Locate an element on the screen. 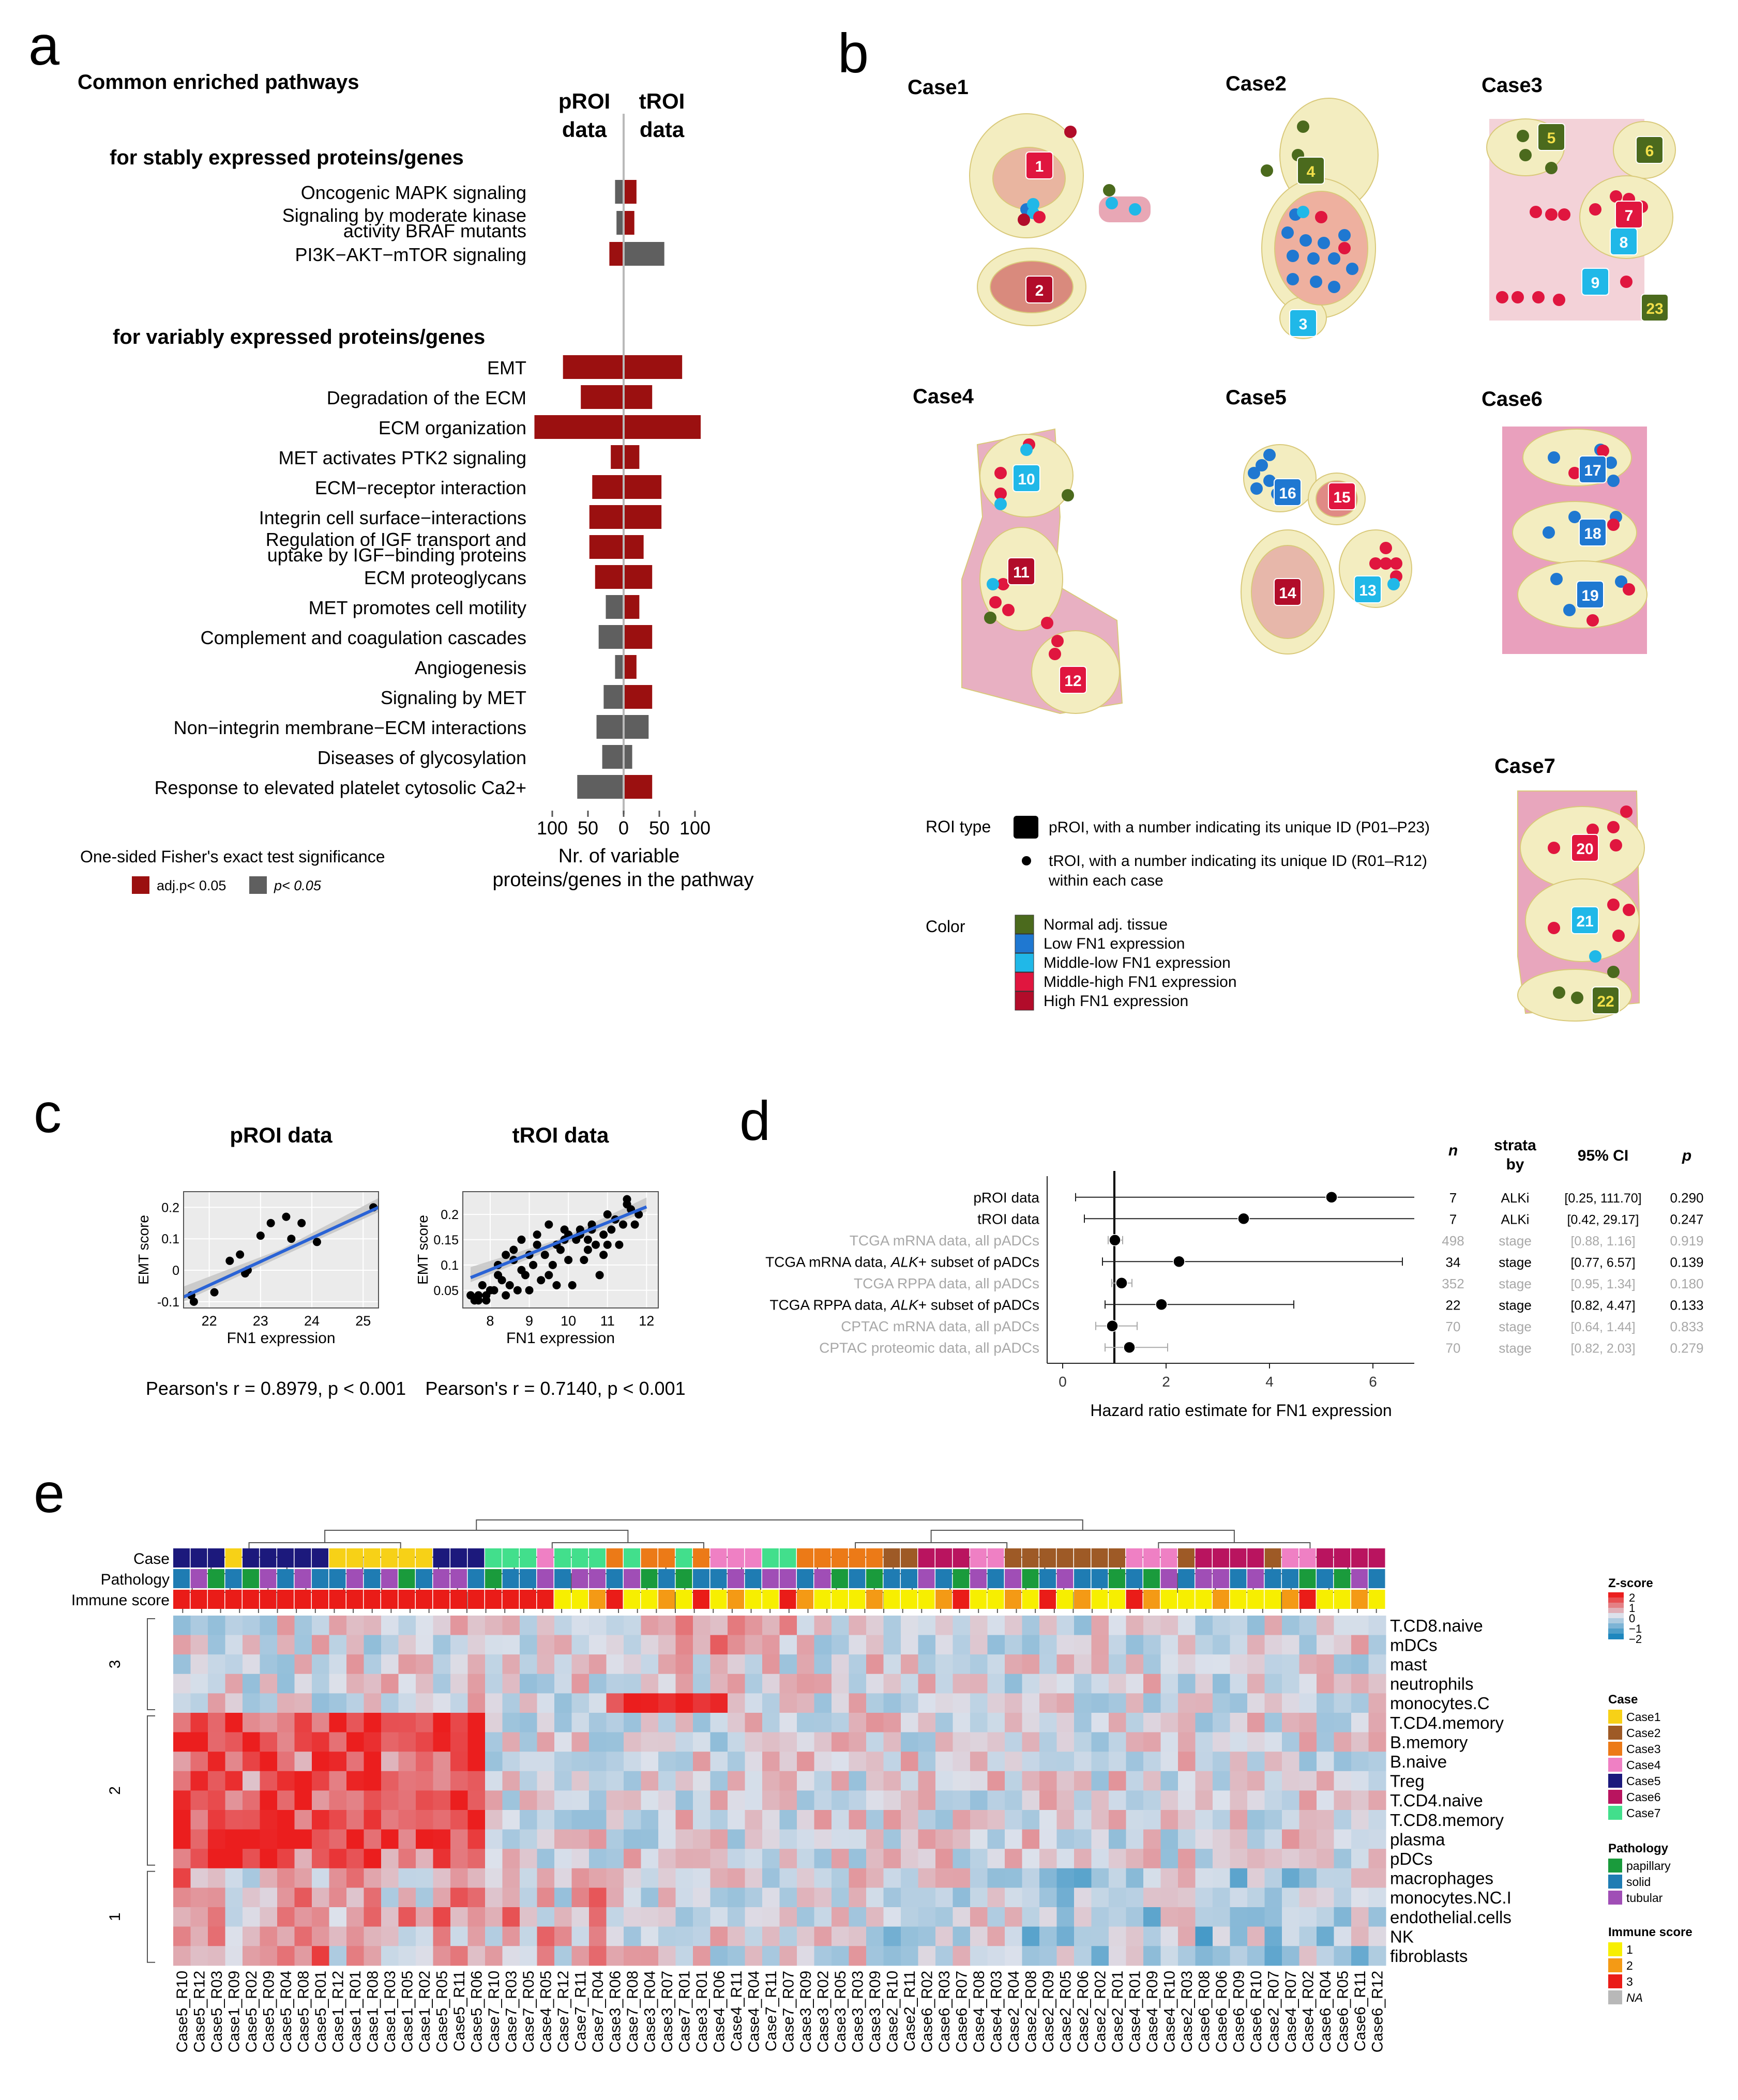 Image resolution: width=1738 pixels, height=2100 pixels. column-label: Case7_R08 is located at coordinates (632, 2011).